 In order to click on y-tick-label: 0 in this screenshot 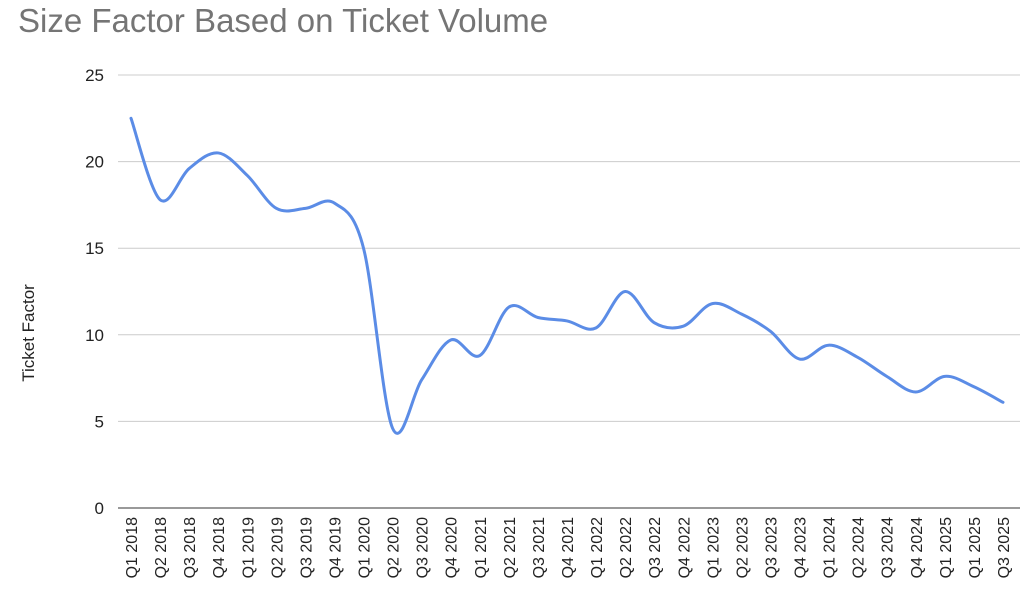, I will do `click(99, 508)`.